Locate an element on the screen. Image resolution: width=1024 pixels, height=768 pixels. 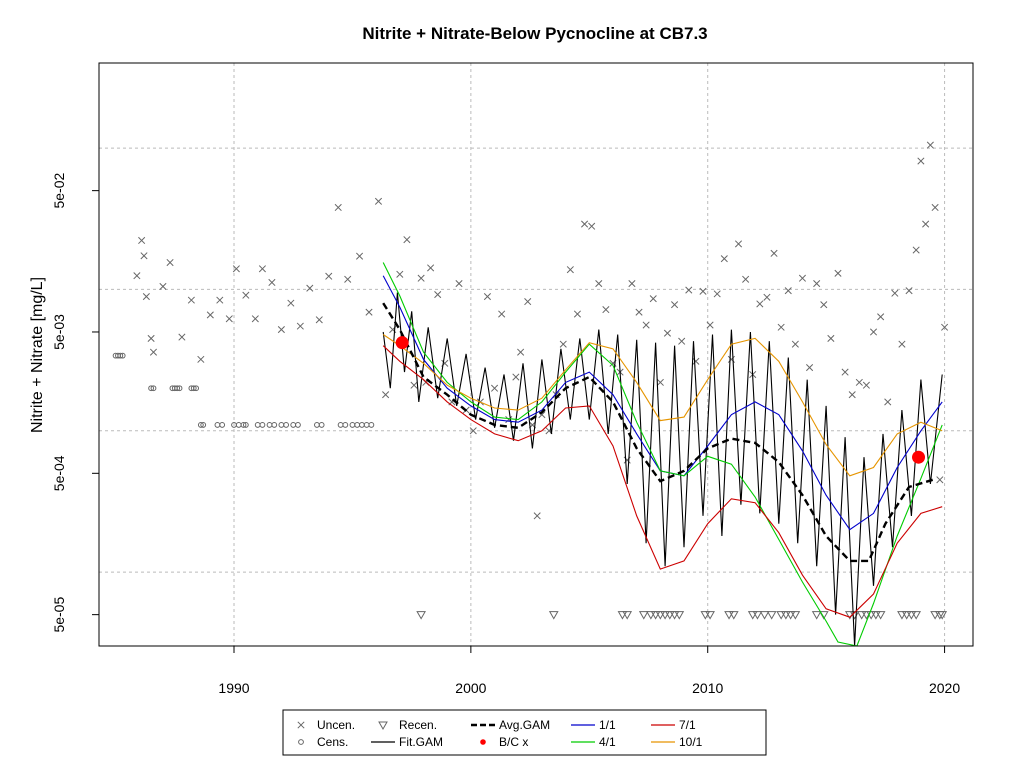
y-tick-label: 5e-04 is located at coordinates (59, 473).